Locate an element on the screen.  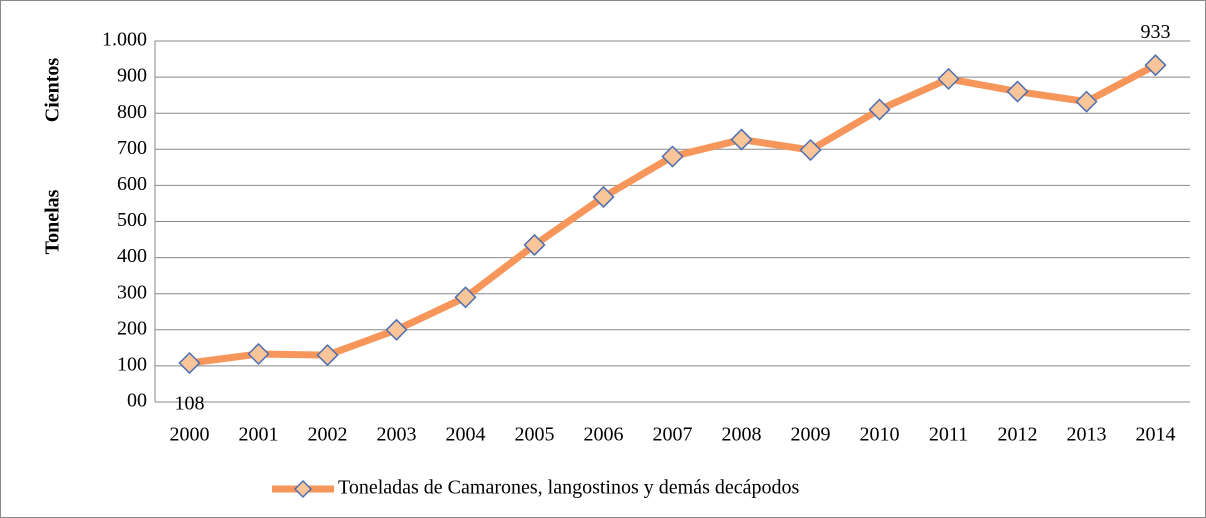
x-tick-label: 2003 is located at coordinates (397, 435).